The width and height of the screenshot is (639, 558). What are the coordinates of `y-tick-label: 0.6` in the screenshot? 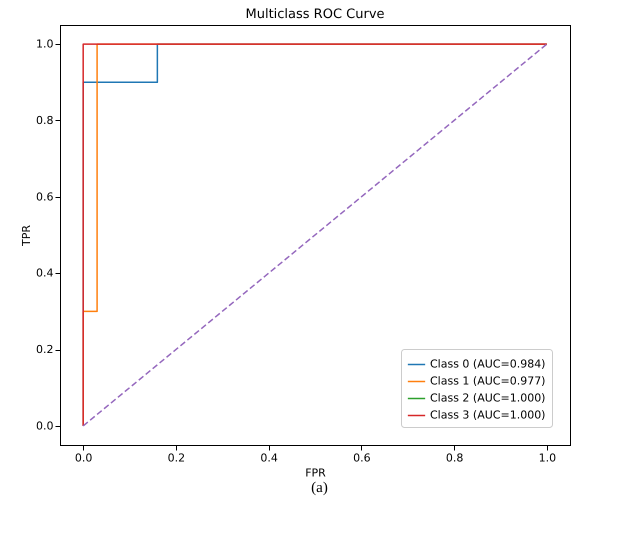 It's located at (45, 197).